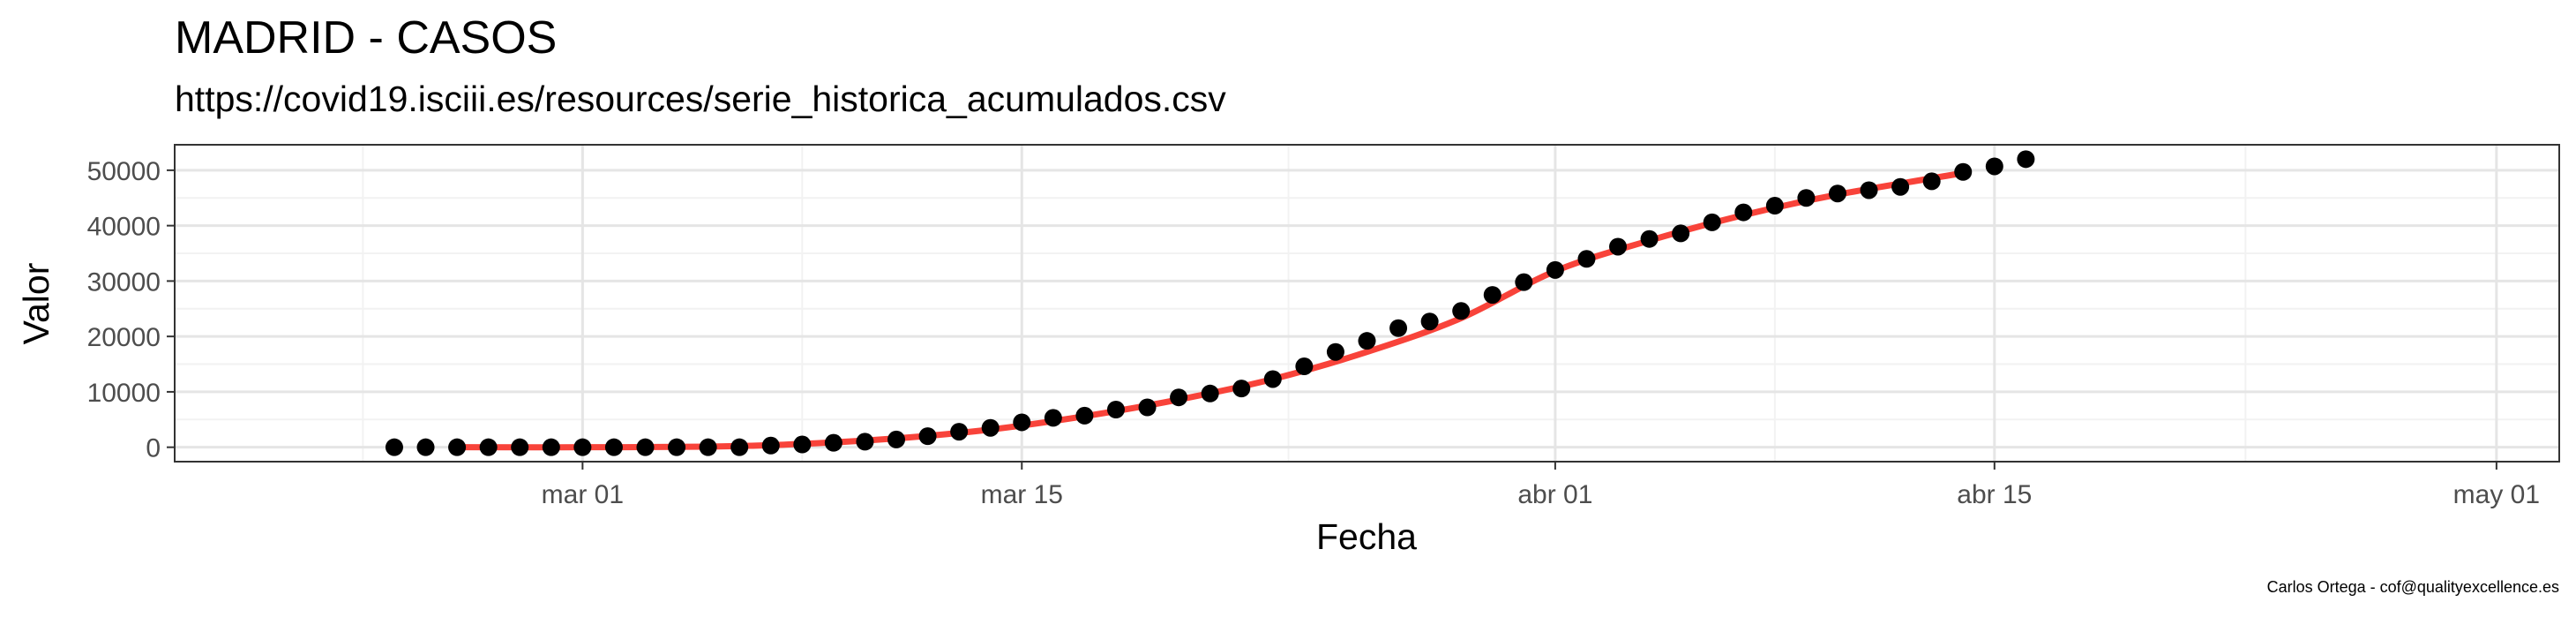 The height and width of the screenshot is (617, 2576). Describe the element at coordinates (2497, 494) in the screenshot. I see `x-tick-label: may 01` at that location.